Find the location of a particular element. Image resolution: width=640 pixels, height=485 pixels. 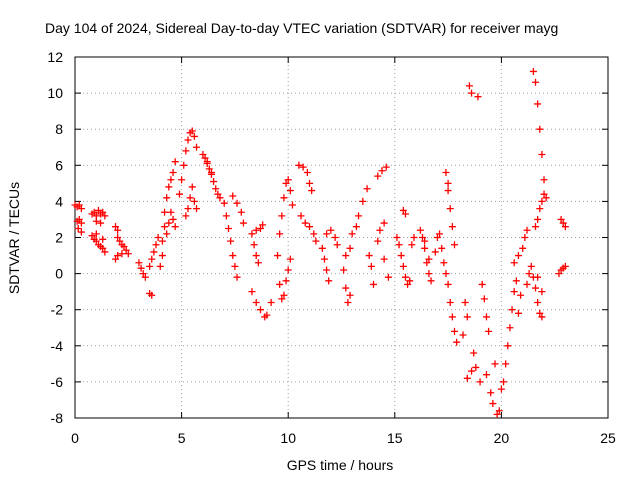

x-tick-label: 10 is located at coordinates (288, 438).